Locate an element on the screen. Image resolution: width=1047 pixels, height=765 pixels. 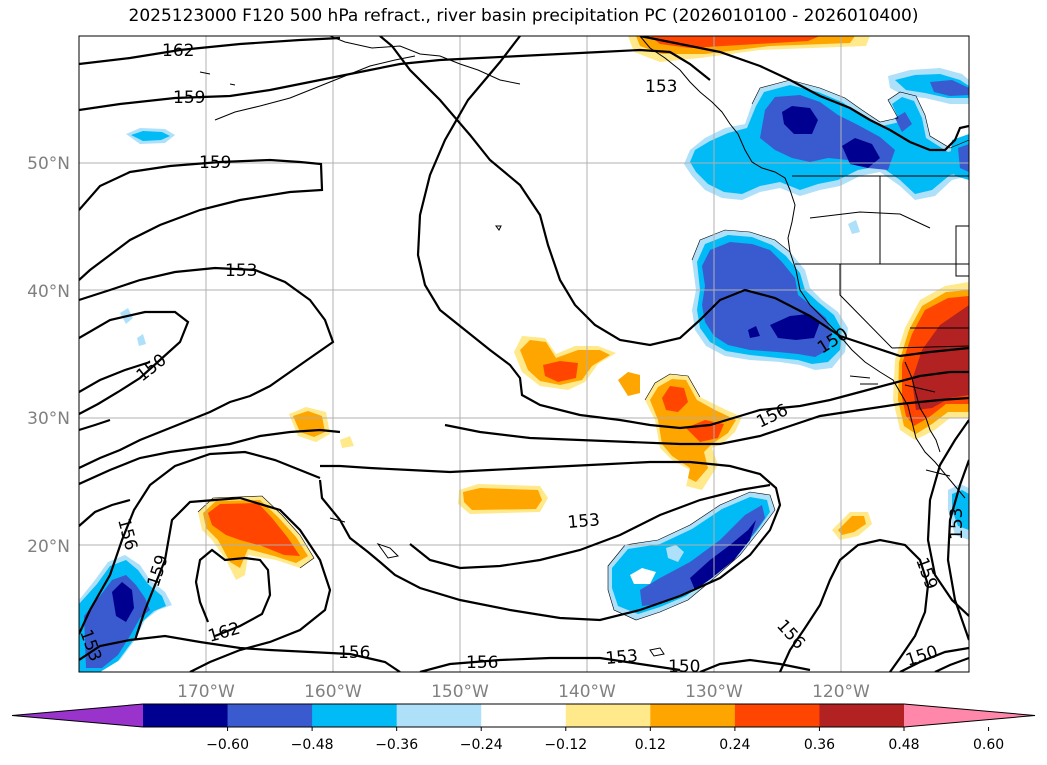
lat-tick-label: 30°N is located at coordinates (48, 419).